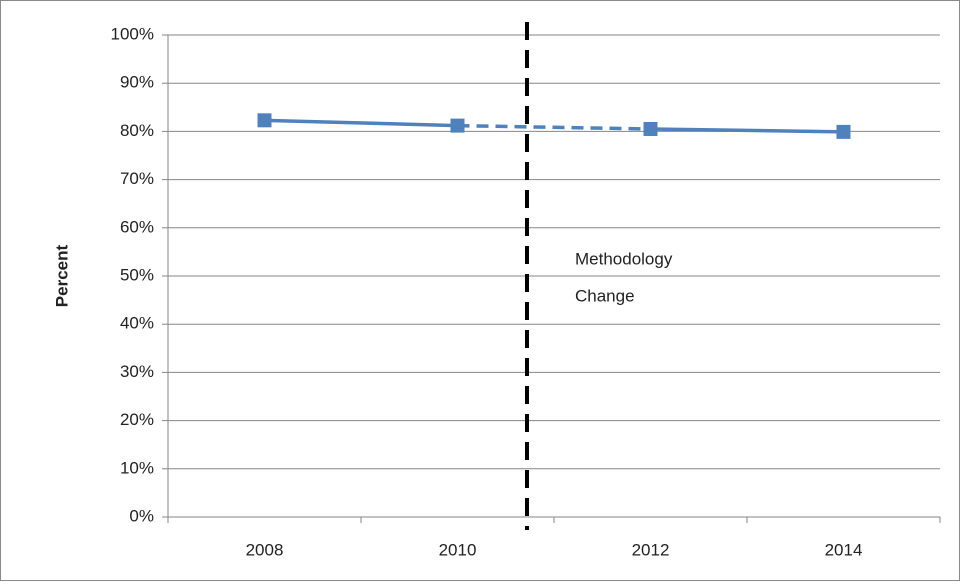  Describe the element at coordinates (458, 549) in the screenshot. I see `x-tick-label: 2010` at that location.